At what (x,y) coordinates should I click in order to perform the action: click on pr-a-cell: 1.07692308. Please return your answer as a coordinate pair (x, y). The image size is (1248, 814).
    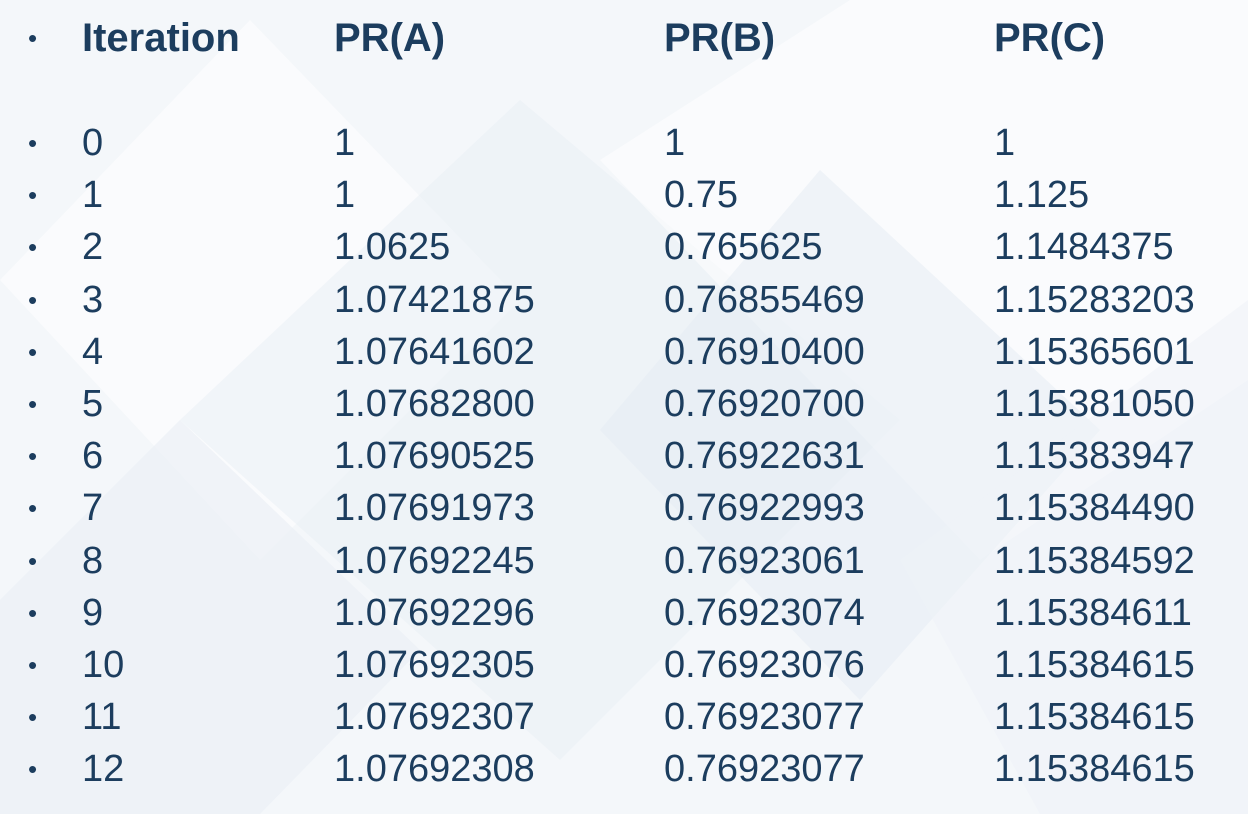
    Looking at the image, I should click on (434, 769).